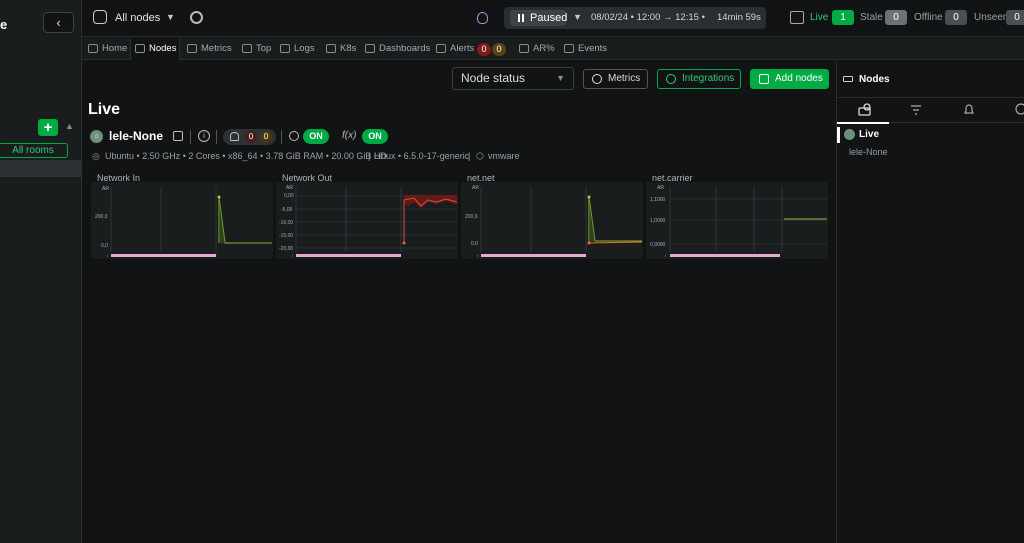 The image size is (1024, 543). What do you see at coordinates (339, 49) in the screenshot?
I see `tab-k8s: K8s` at bounding box center [339, 49].